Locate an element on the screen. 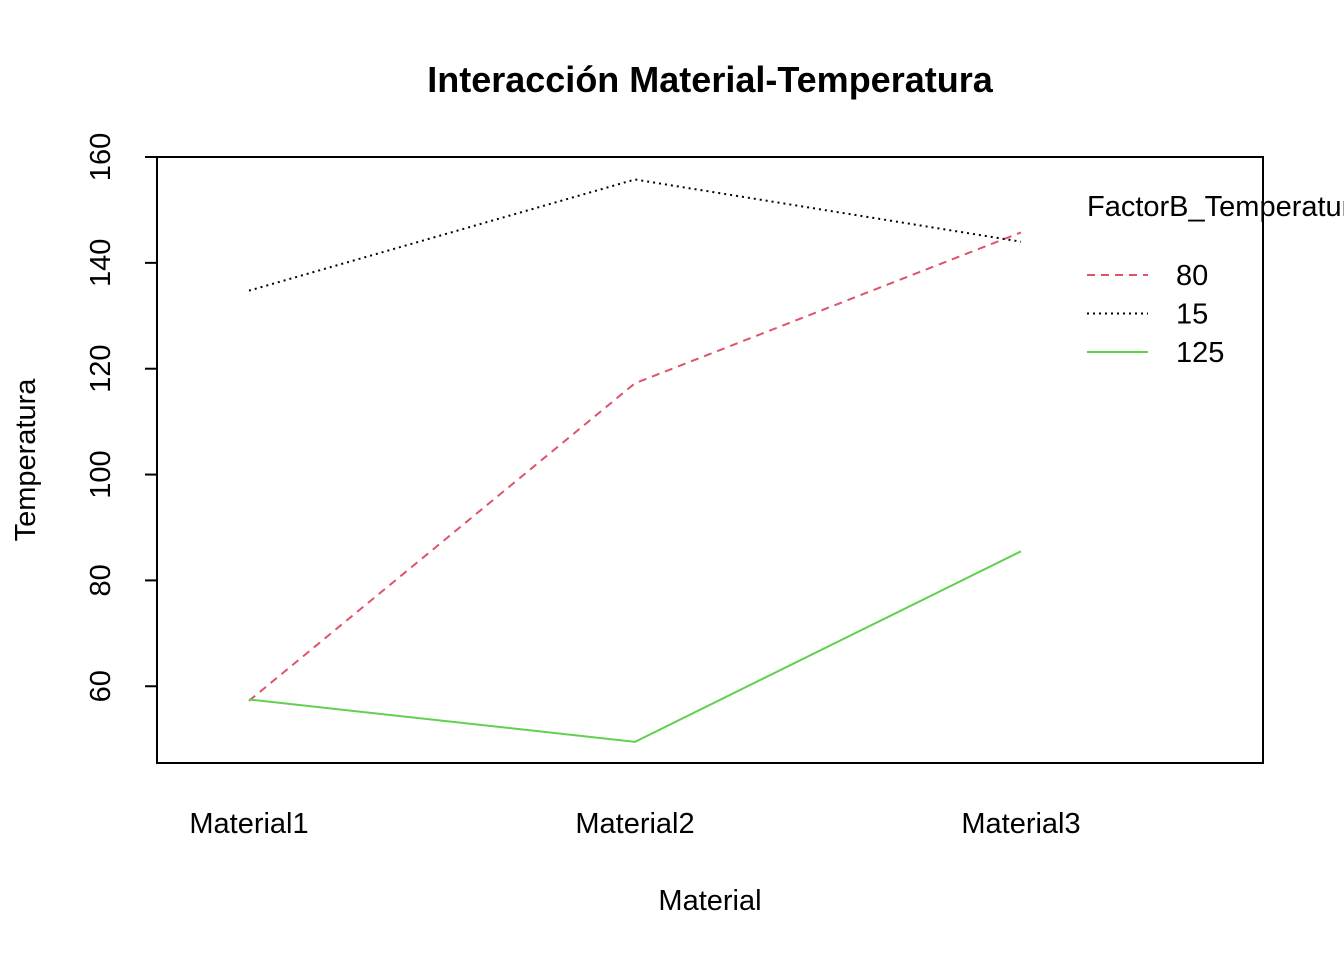 The image size is (1344, 960). x-axis: Material1 Material2 Material3 is located at coordinates (634, 824).